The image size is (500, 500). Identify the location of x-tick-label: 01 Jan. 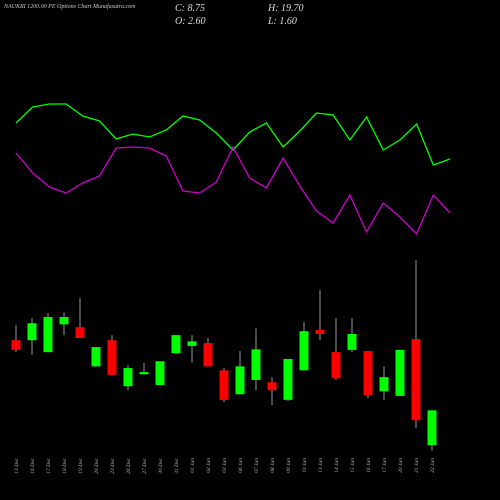
(193, 465).